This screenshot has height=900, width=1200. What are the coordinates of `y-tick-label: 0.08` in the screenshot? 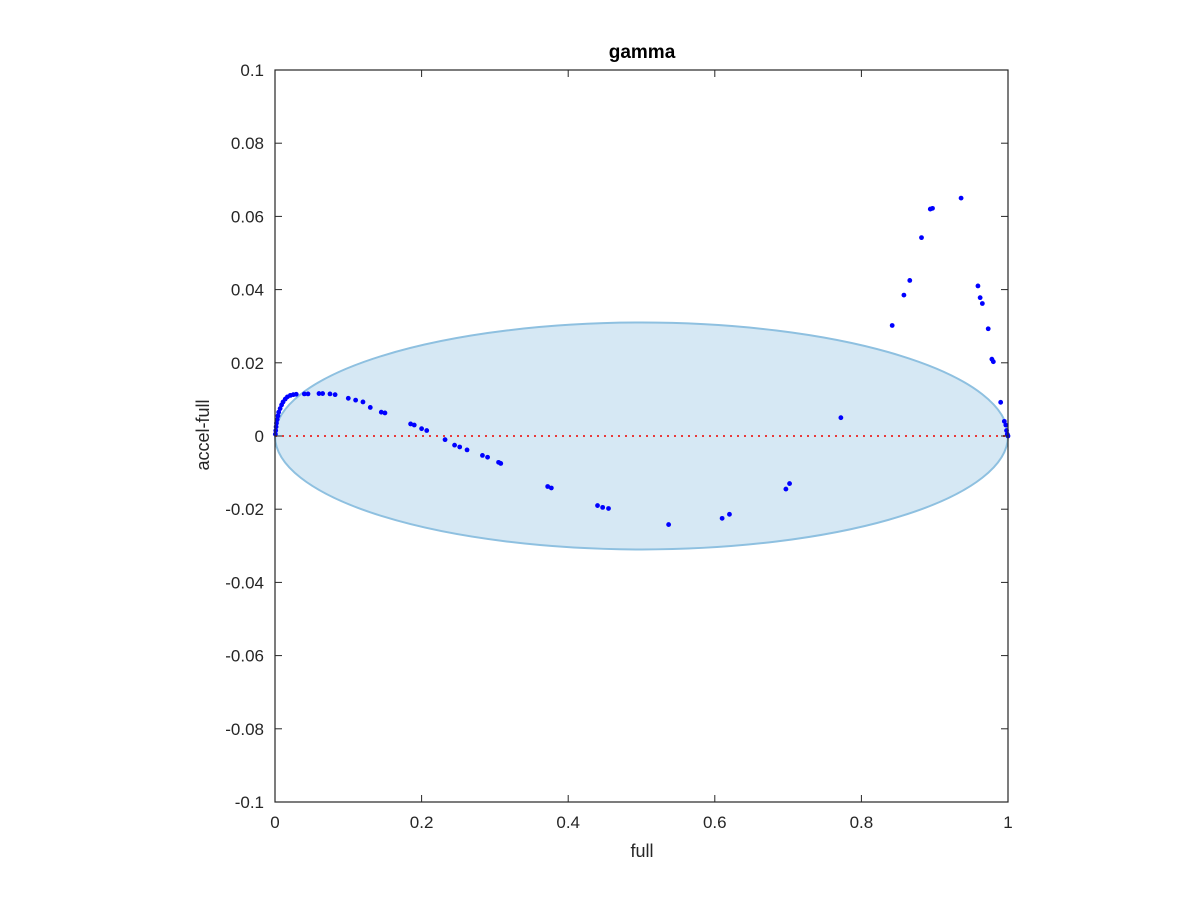 It's located at (247, 143).